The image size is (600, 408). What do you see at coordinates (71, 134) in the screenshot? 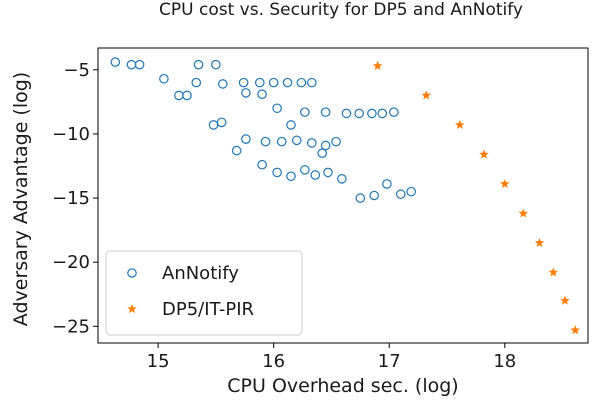
I see `y-tick-label: −10` at bounding box center [71, 134].